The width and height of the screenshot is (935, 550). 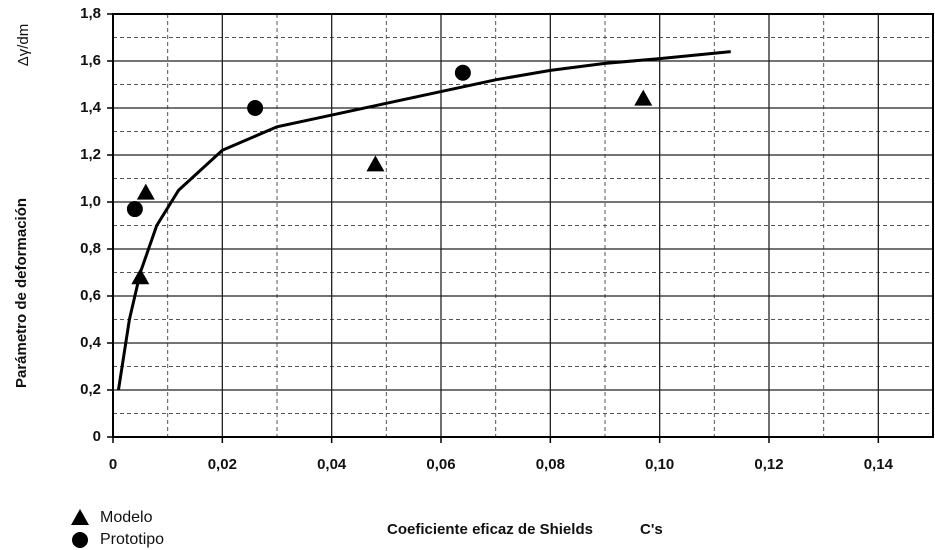 What do you see at coordinates (97, 436) in the screenshot?
I see `y-tick-label: 0` at bounding box center [97, 436].